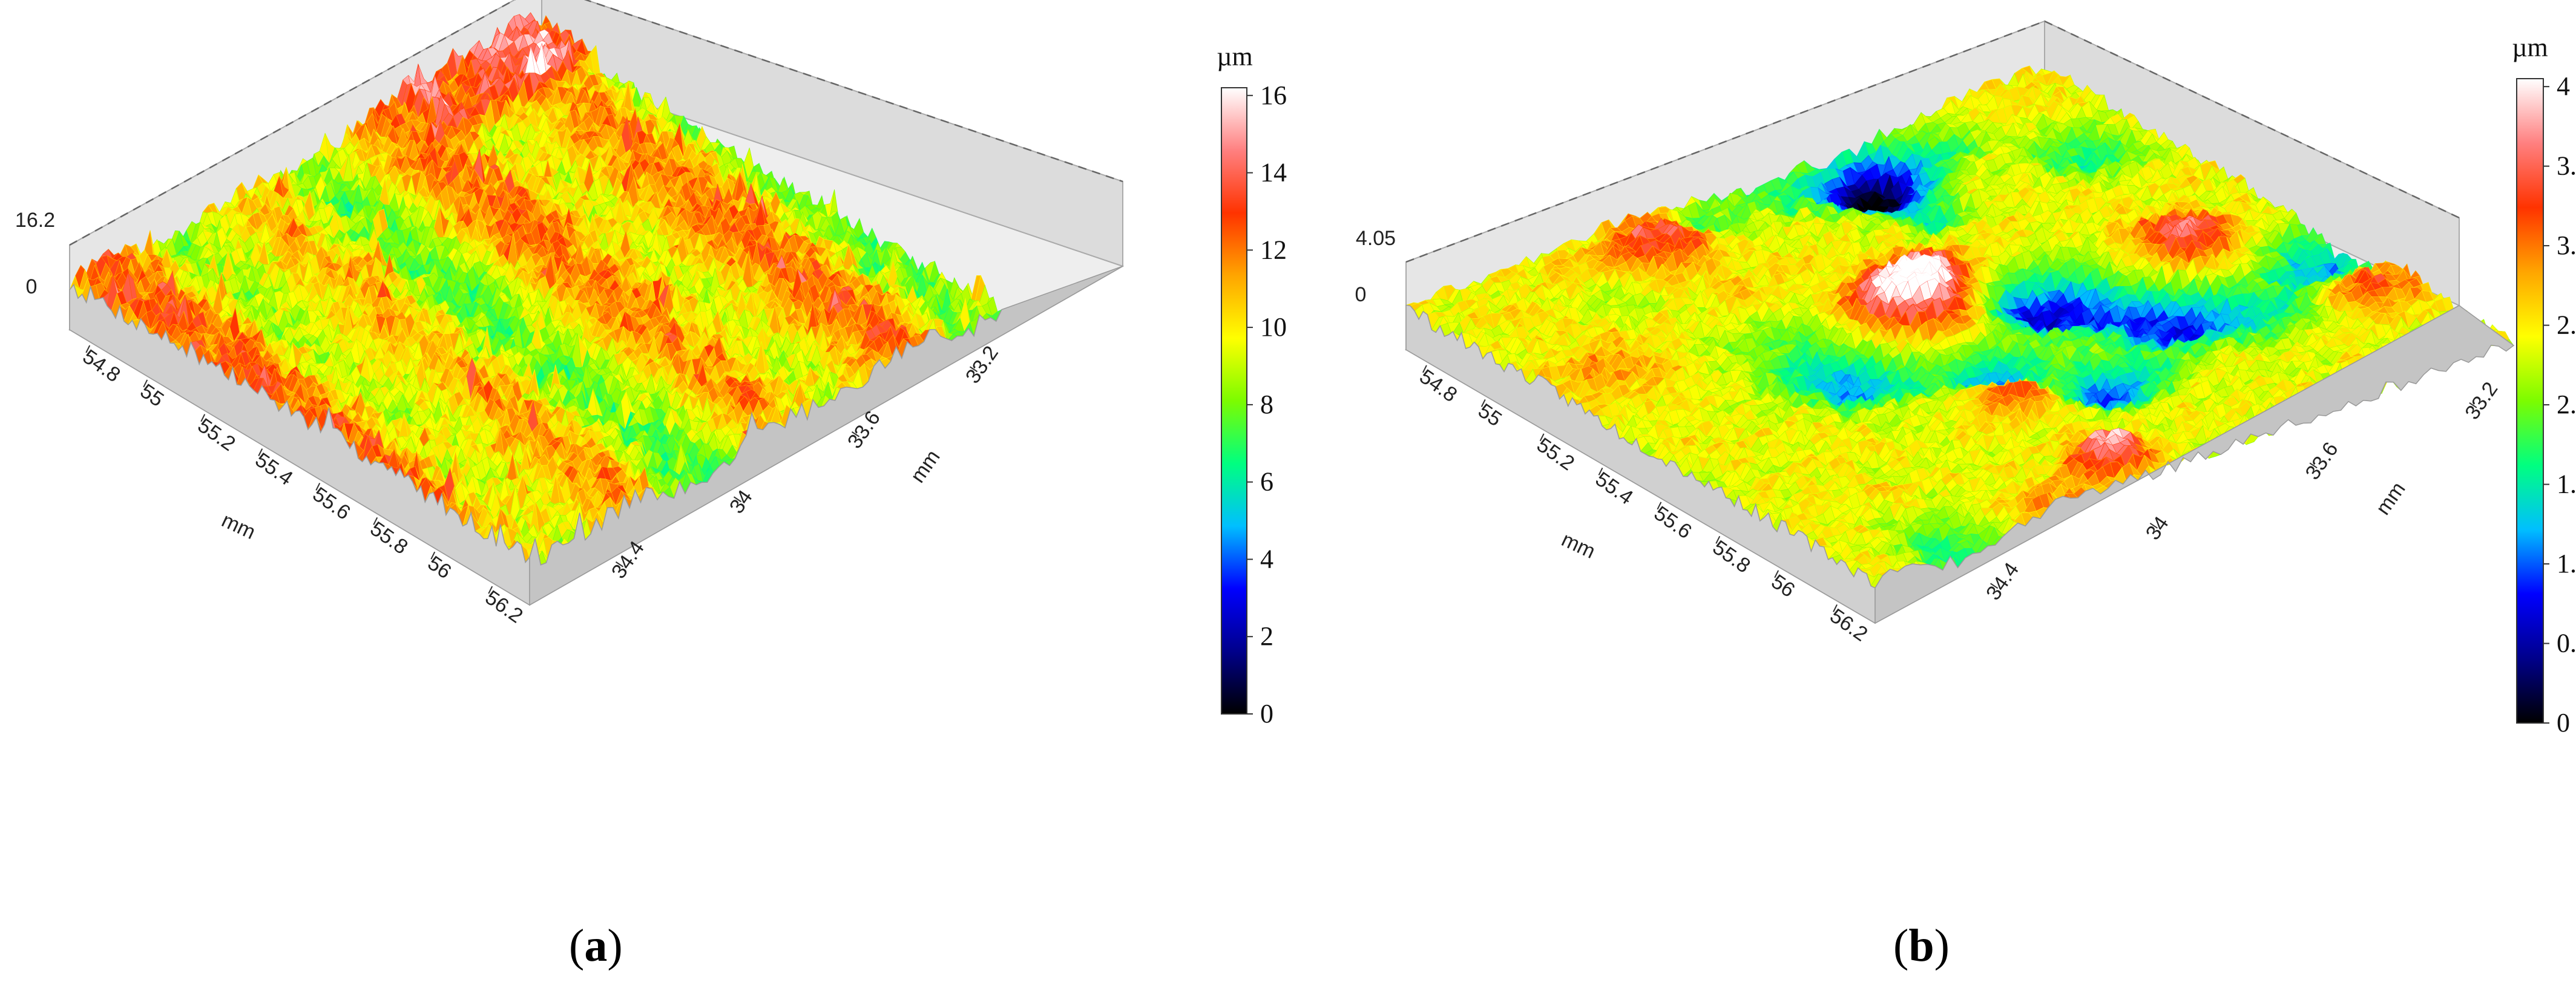  Describe the element at coordinates (1921, 945) in the screenshot. I see `panel-label-b: (b)` at that location.